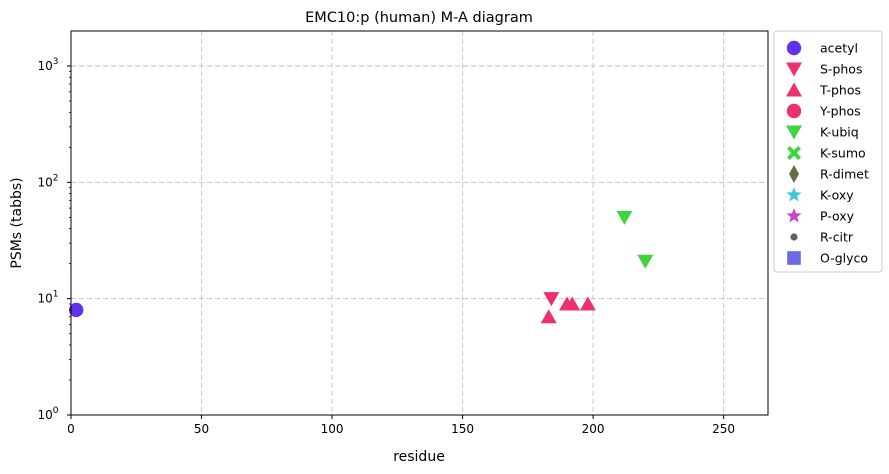 The height and width of the screenshot is (474, 889). I want to click on x-axis-label: residue, so click(419, 457).